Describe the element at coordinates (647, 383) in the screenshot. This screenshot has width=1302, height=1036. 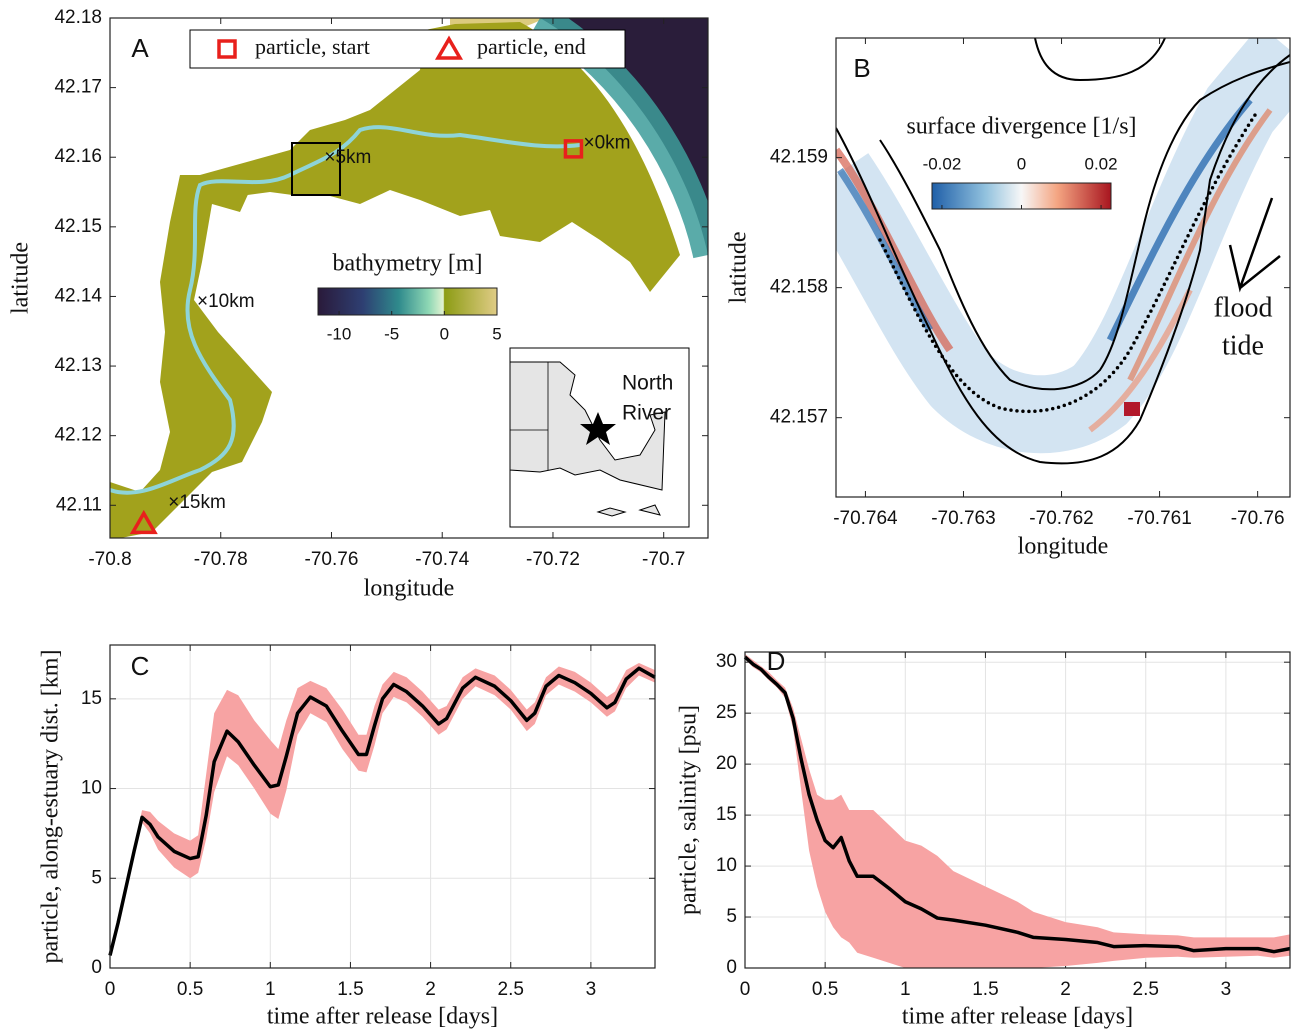
I see `inset-label: North` at that location.